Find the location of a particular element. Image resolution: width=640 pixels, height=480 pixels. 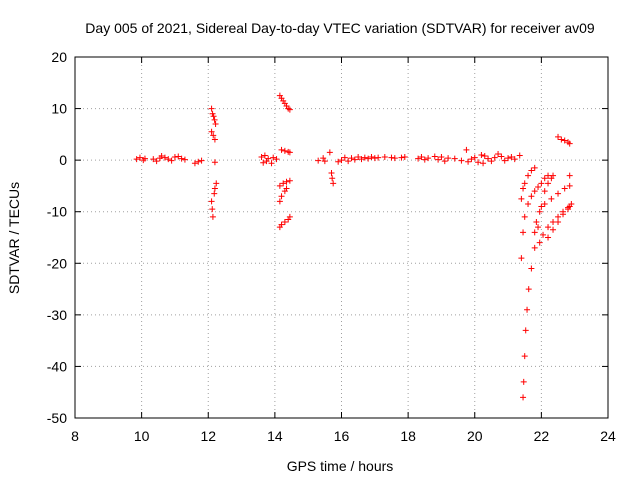

y-tick-label: -30 is located at coordinates (57, 315).